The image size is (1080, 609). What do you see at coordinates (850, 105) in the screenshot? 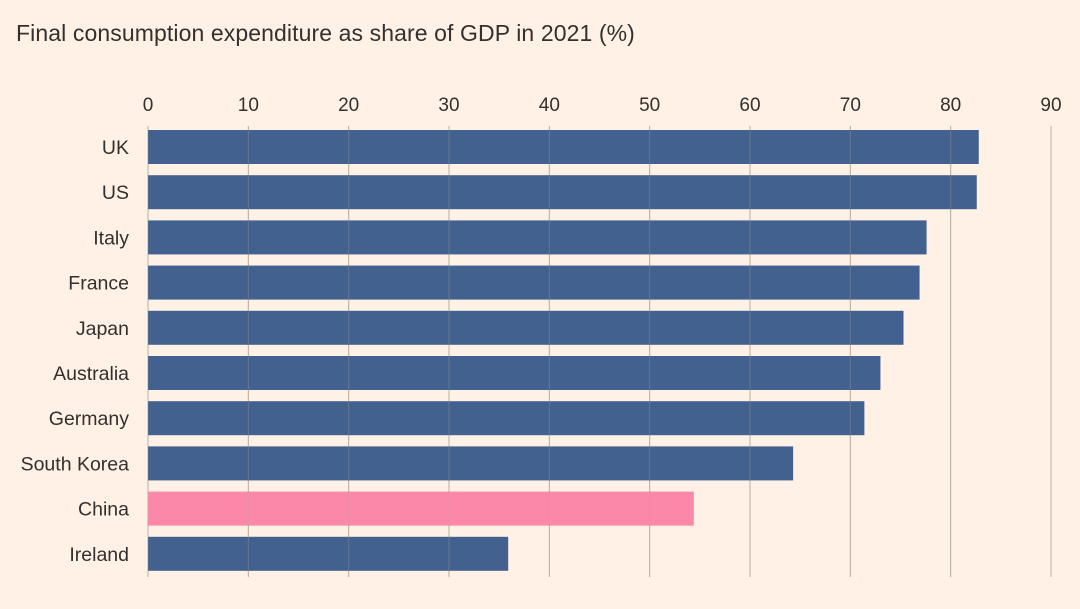
I see `tick-label-70: 70` at bounding box center [850, 105].